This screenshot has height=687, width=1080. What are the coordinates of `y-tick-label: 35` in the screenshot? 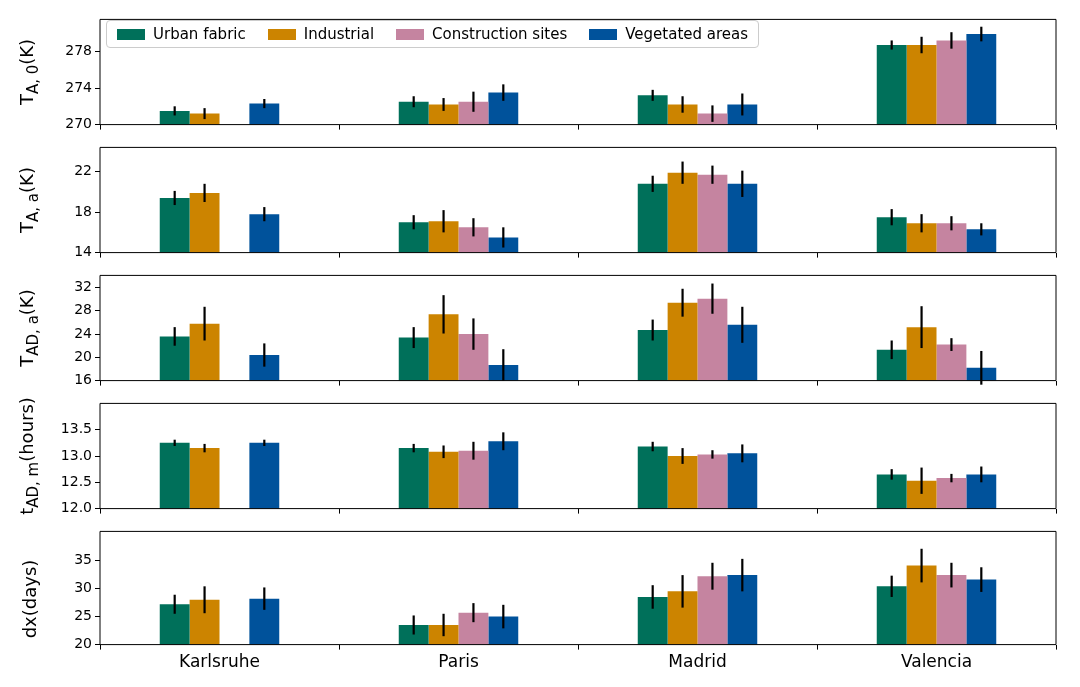 It's located at (83, 559).